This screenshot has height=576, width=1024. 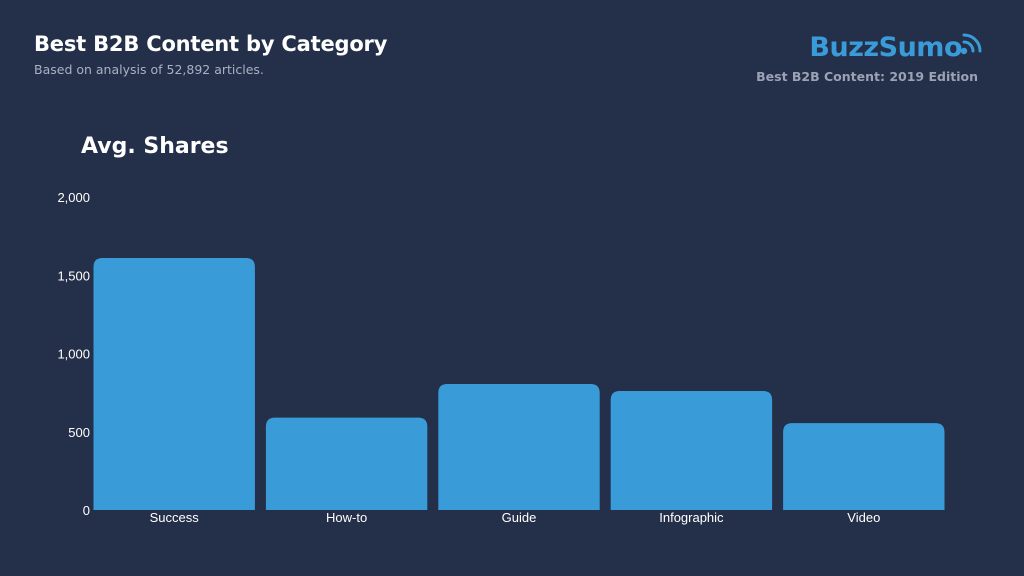 I want to click on y-tick-label: 1,500, so click(x=73, y=275).